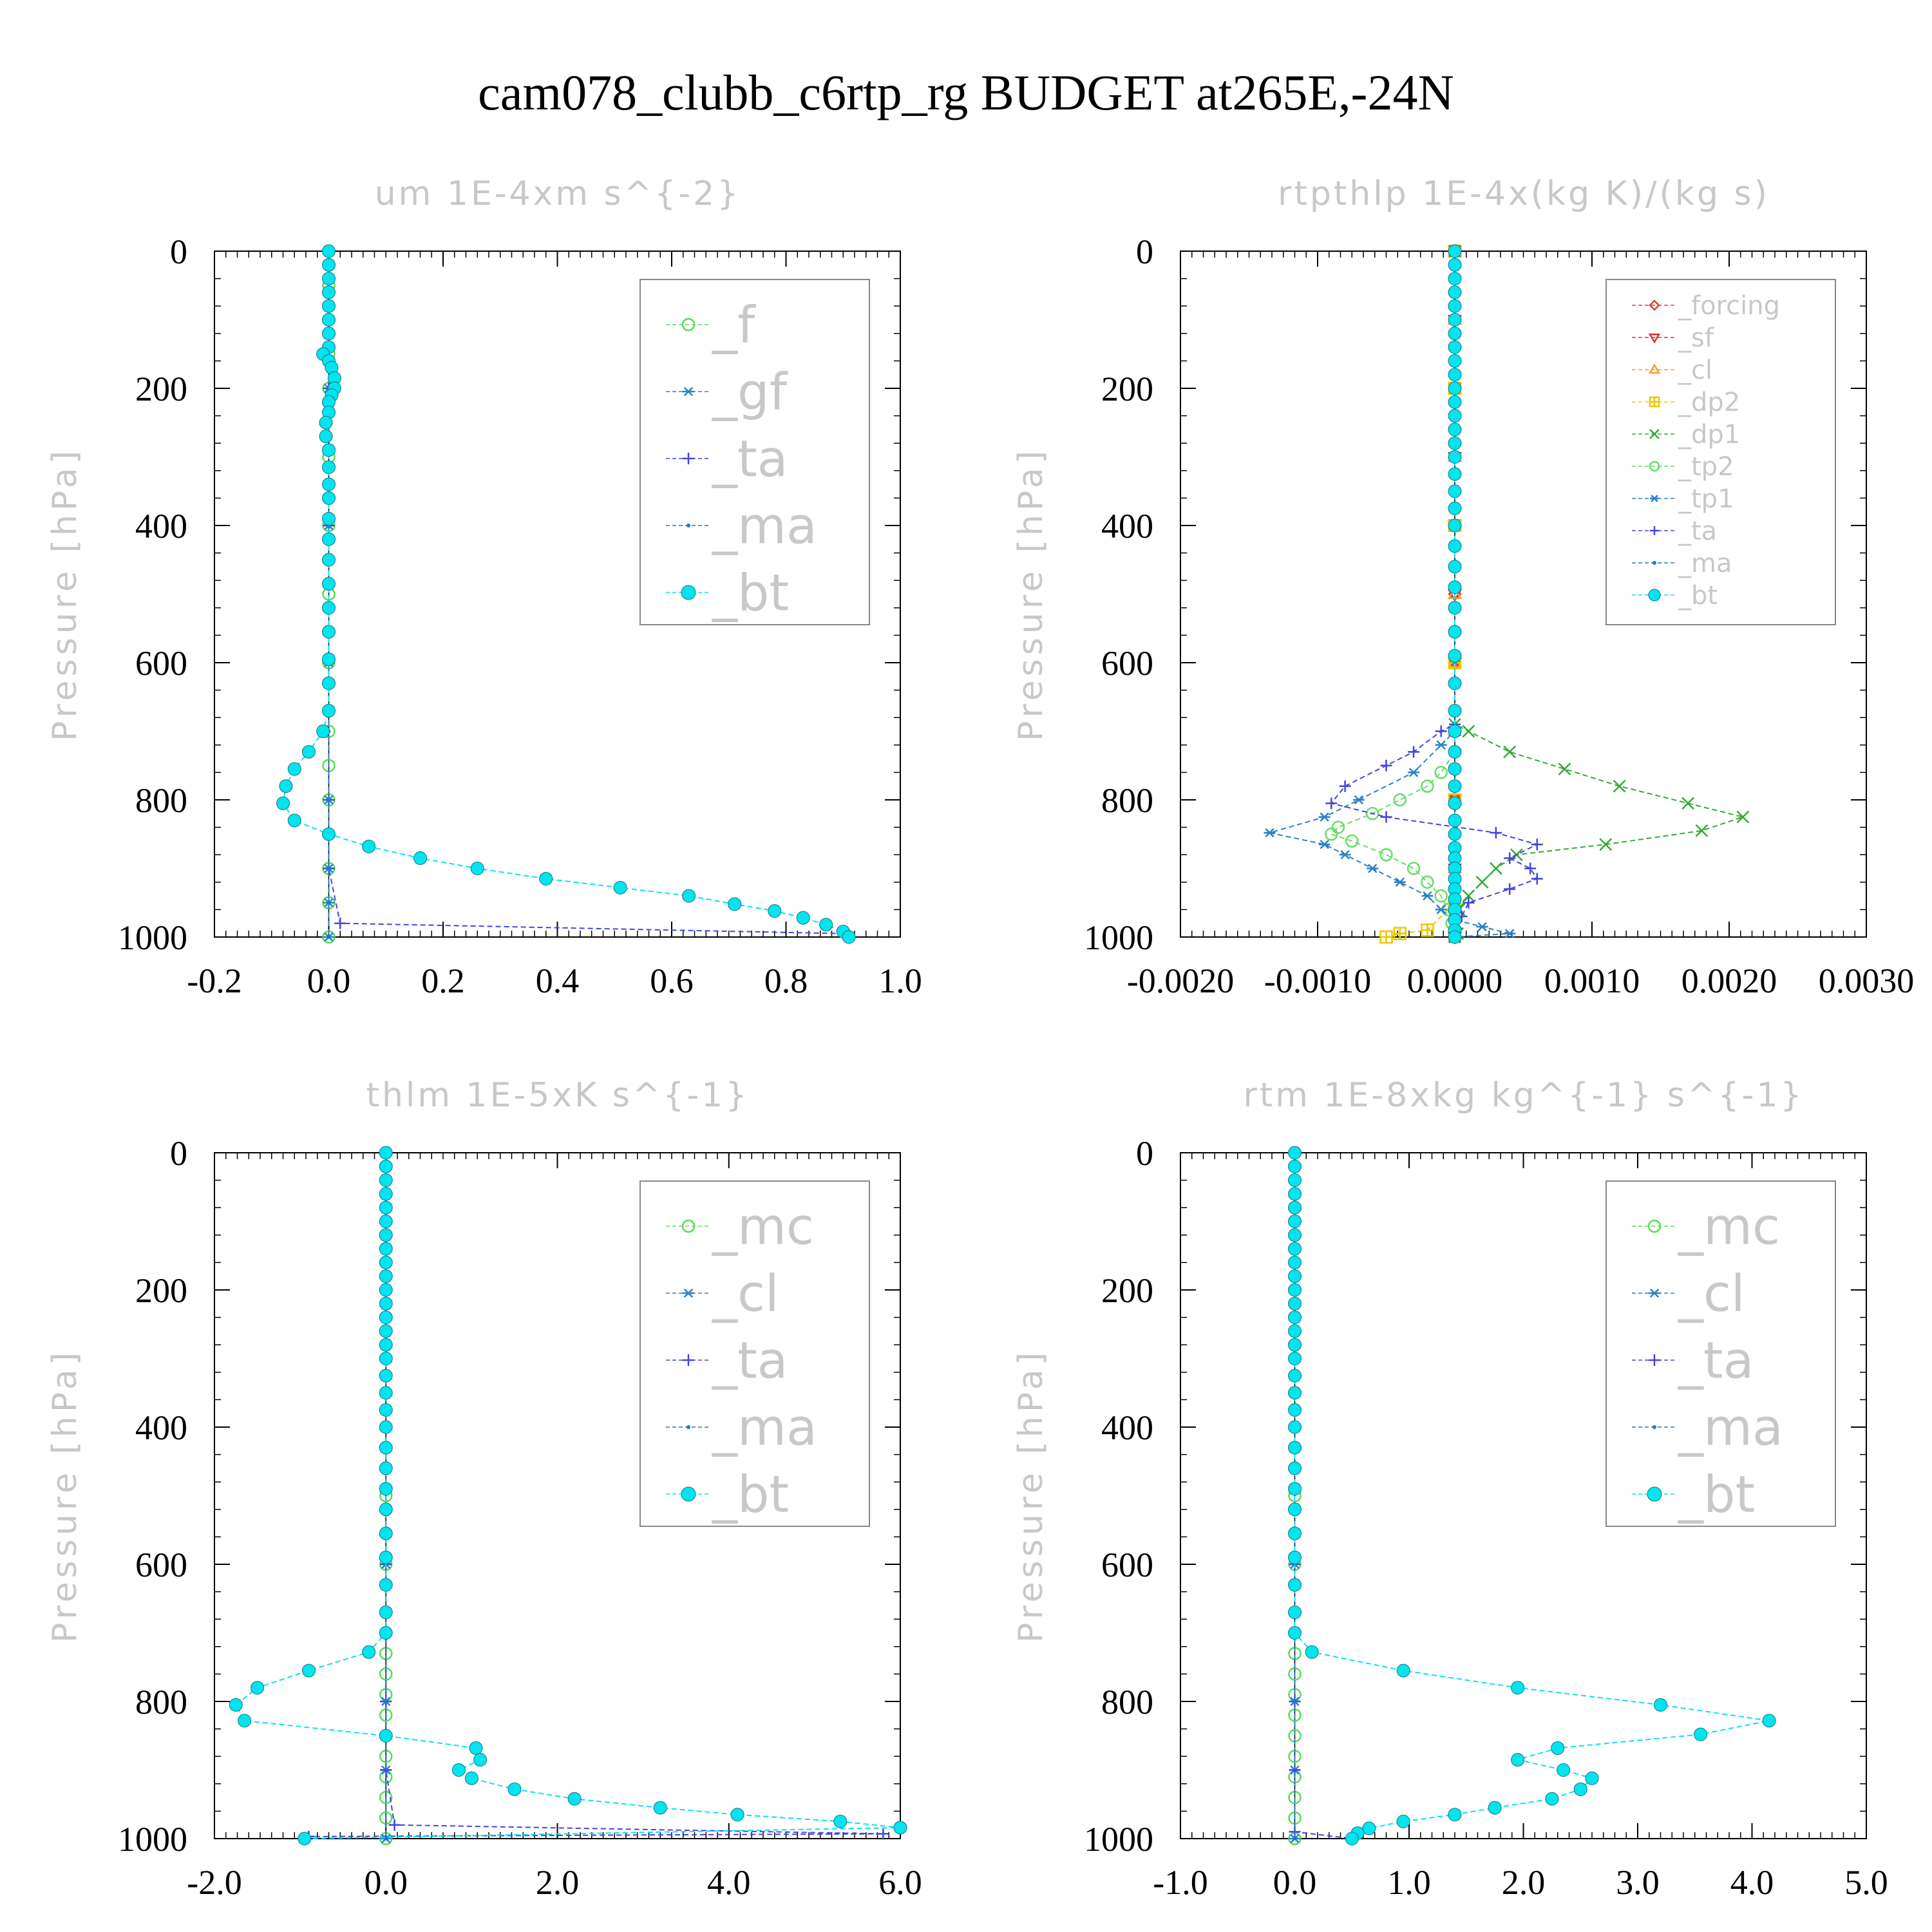 The width and height of the screenshot is (1932, 1932). What do you see at coordinates (443, 980) in the screenshot?
I see `x-tick-label: 0.2` at bounding box center [443, 980].